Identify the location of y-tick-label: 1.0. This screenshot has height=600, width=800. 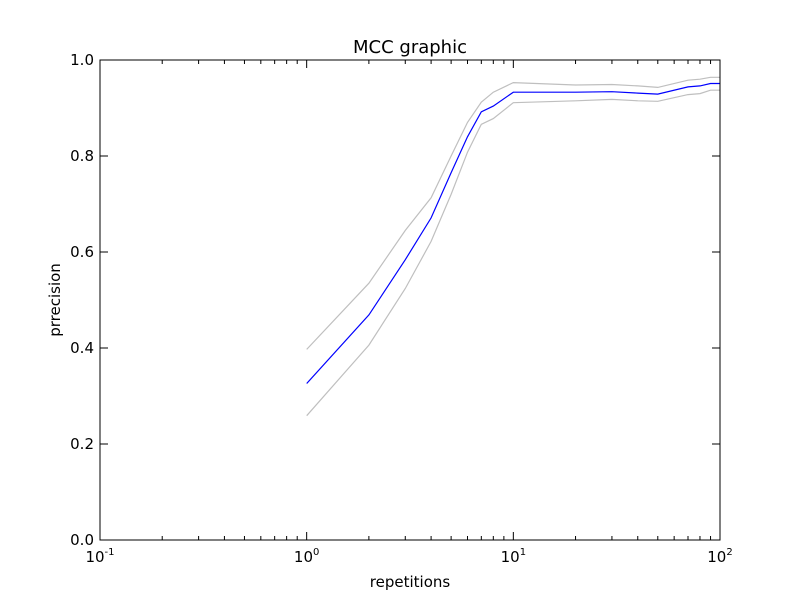
(82, 60).